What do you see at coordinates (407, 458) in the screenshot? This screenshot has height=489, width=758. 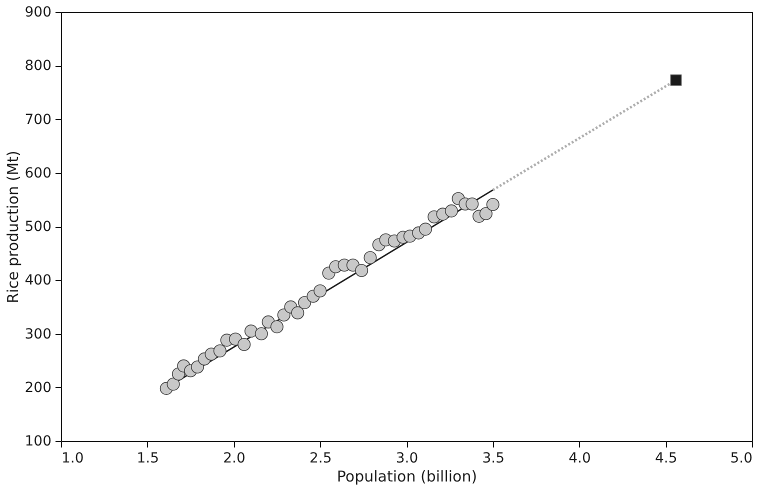 I see `x-tick-label: 3.0` at bounding box center [407, 458].